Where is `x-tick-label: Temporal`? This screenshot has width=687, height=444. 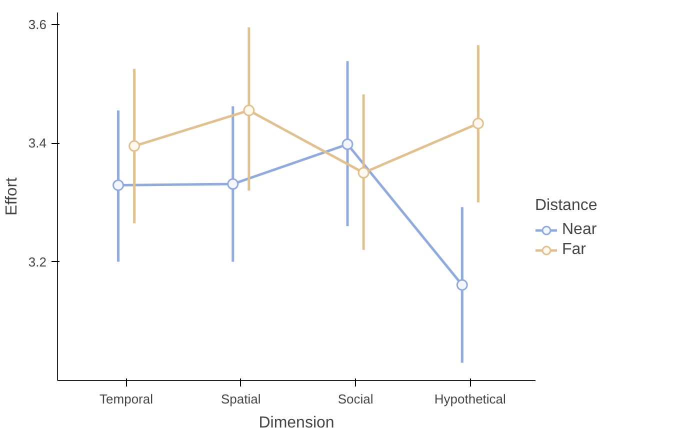
x-tick-label: Temporal is located at coordinates (127, 399).